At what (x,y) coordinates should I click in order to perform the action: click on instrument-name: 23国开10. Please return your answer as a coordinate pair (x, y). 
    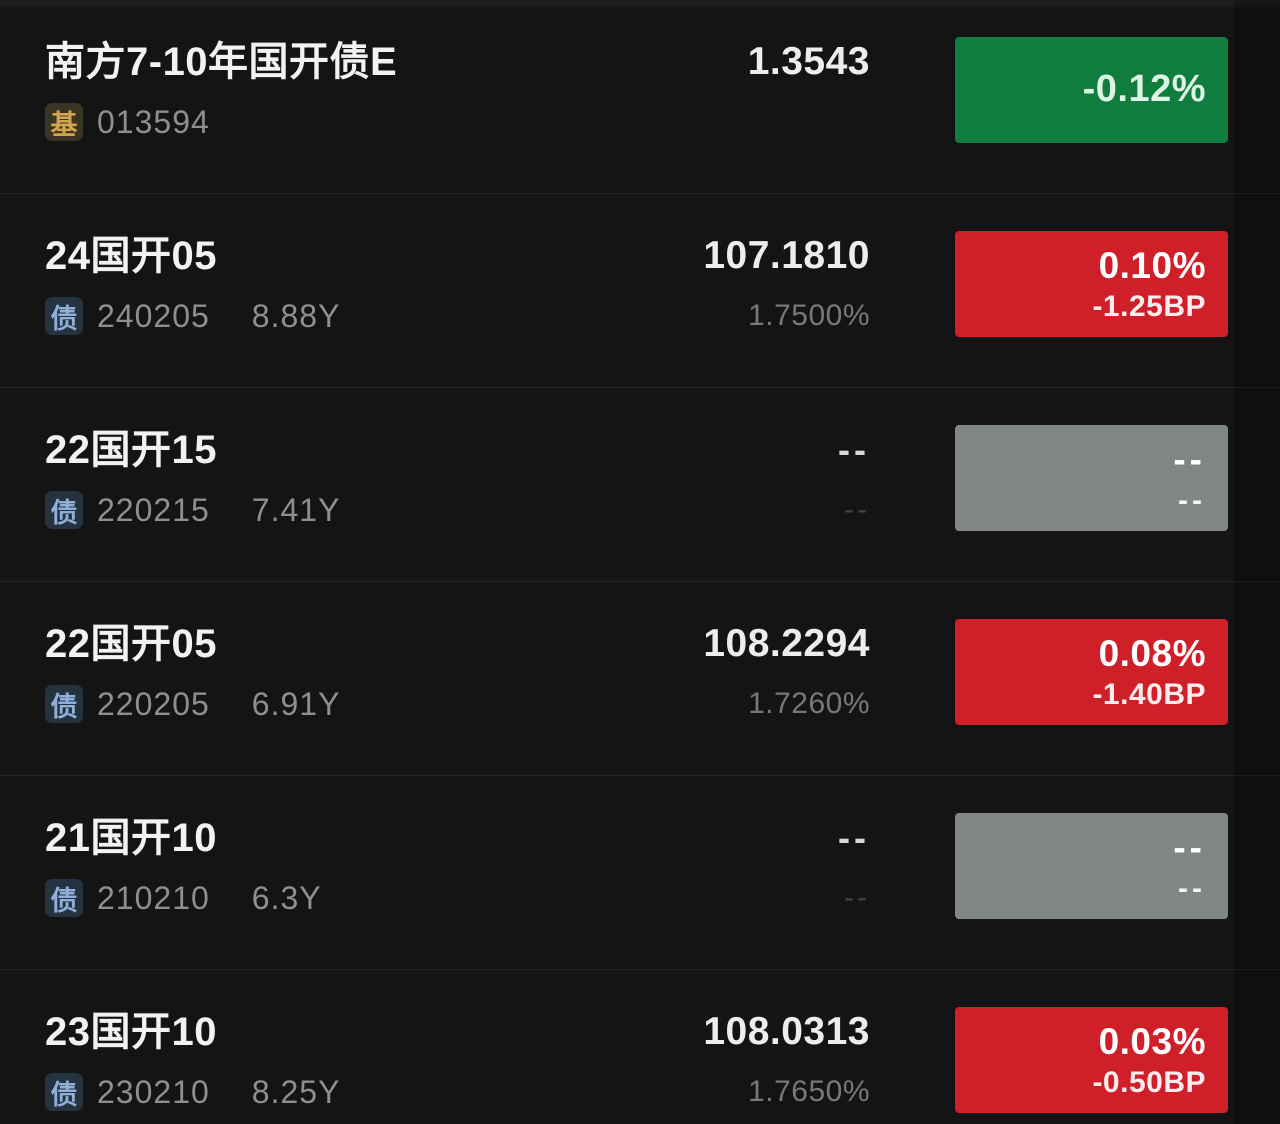
    Looking at the image, I should click on (131, 1032).